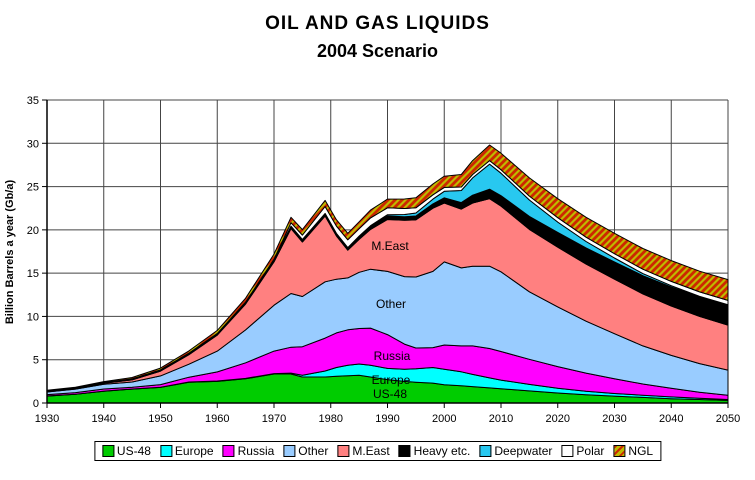 The width and height of the screenshot is (755, 480). Describe the element at coordinates (343, 451) in the screenshot. I see `legend-swatch-m-east` at that location.